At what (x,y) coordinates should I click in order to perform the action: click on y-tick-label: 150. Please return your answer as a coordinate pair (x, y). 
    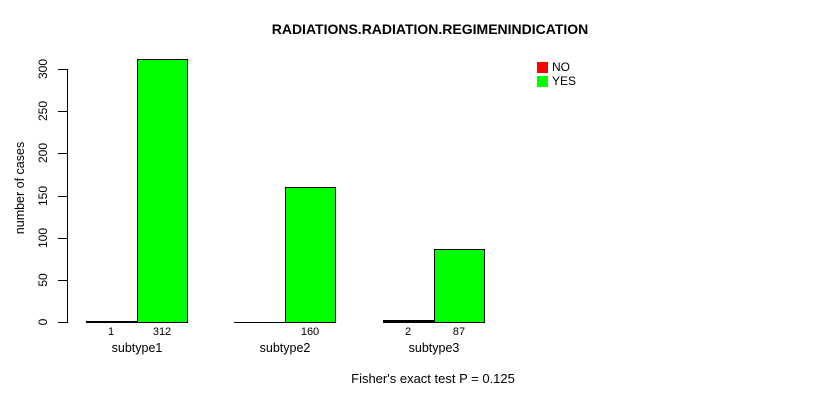
    Looking at the image, I should click on (43, 196).